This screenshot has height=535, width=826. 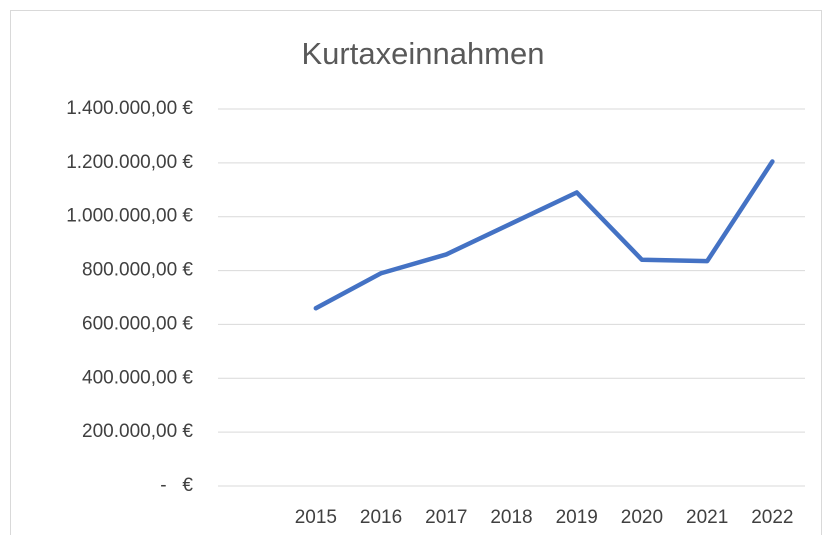 What do you see at coordinates (381, 517) in the screenshot?
I see `x-tick-label: 2016` at bounding box center [381, 517].